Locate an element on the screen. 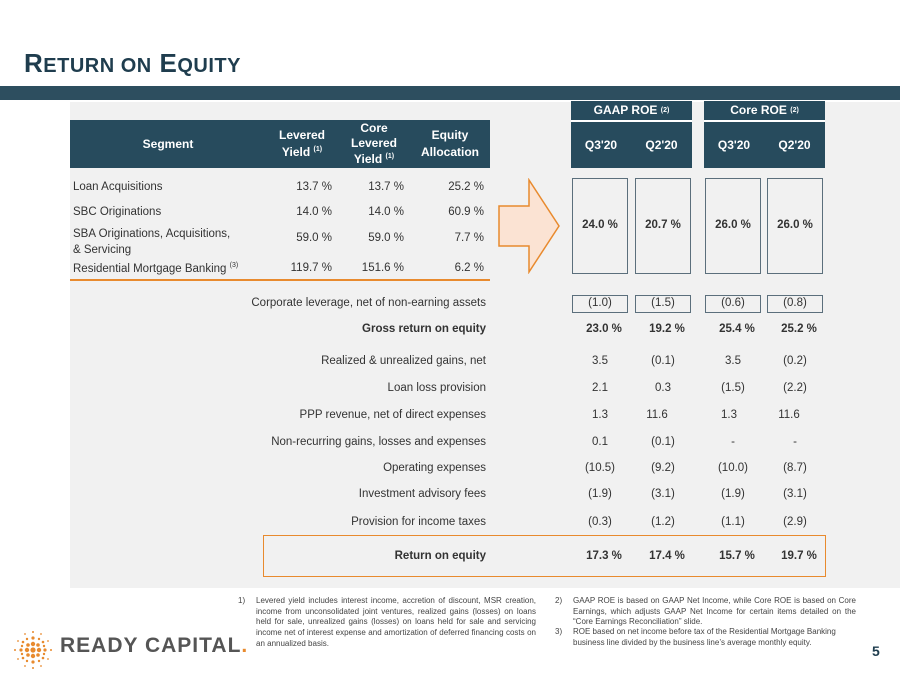 This screenshot has width=900, height=675. row-label: Provision for income taxes is located at coordinates (418, 522).